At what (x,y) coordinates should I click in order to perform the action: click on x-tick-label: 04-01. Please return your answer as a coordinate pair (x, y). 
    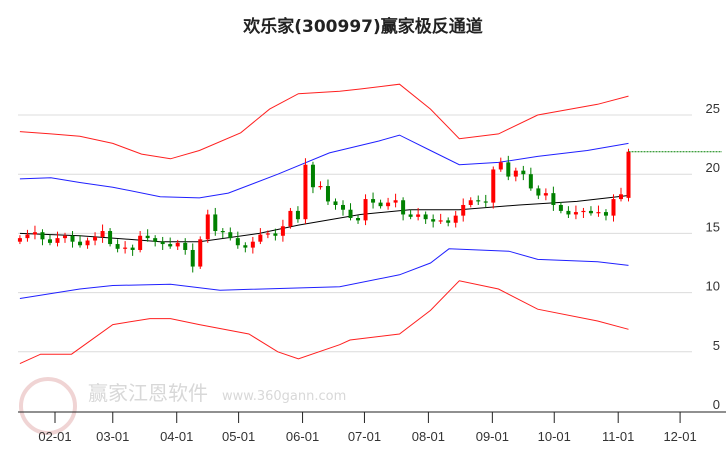
    Looking at the image, I should click on (176, 436).